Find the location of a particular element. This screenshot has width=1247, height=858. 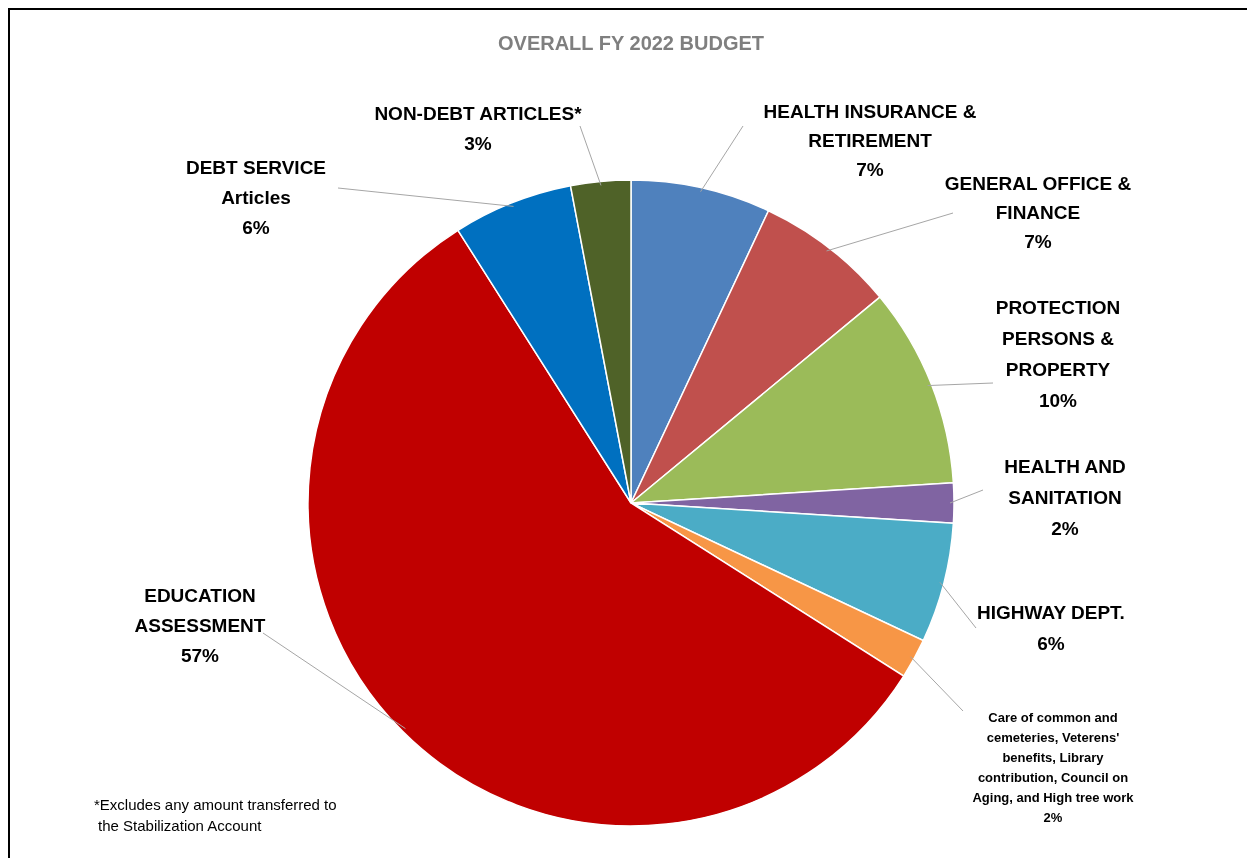

slice-label: HIGHWAY DEPT. is located at coordinates (1051, 612).